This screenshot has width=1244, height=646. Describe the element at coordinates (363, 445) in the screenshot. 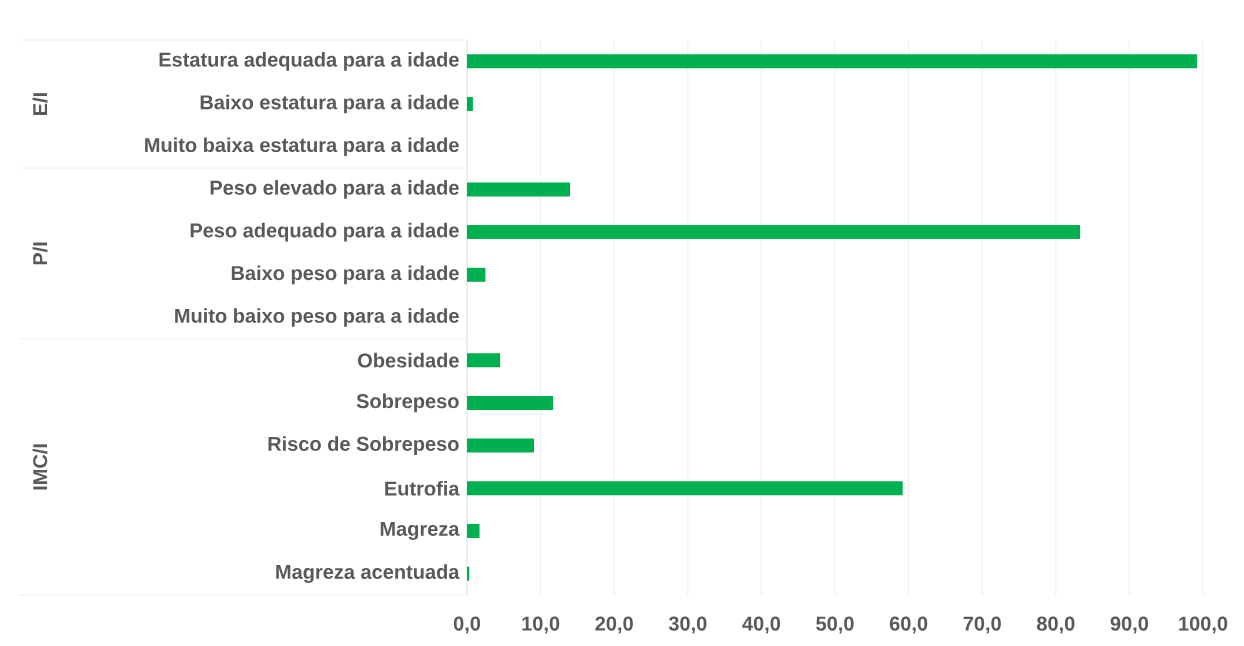

I see `y-tick-label: Risco de Sobrepeso` at that location.